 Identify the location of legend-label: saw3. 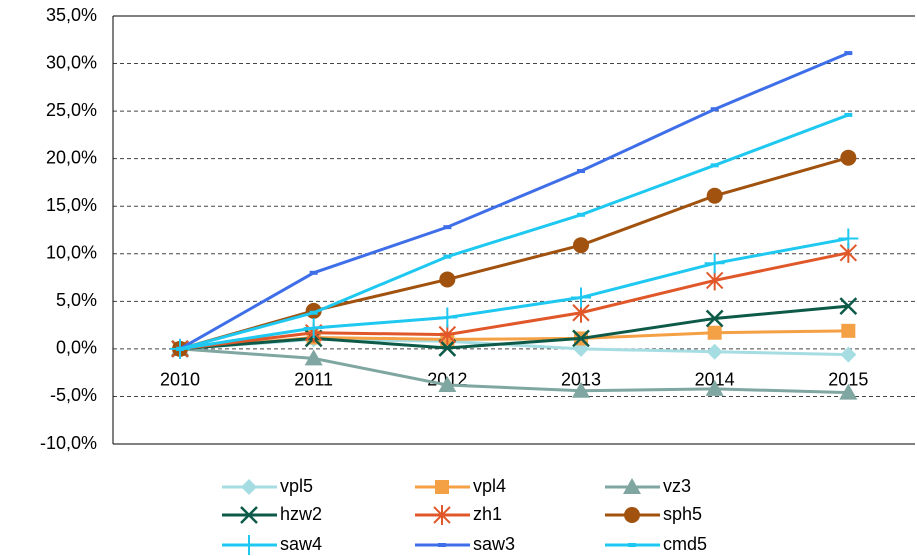
(494, 544).